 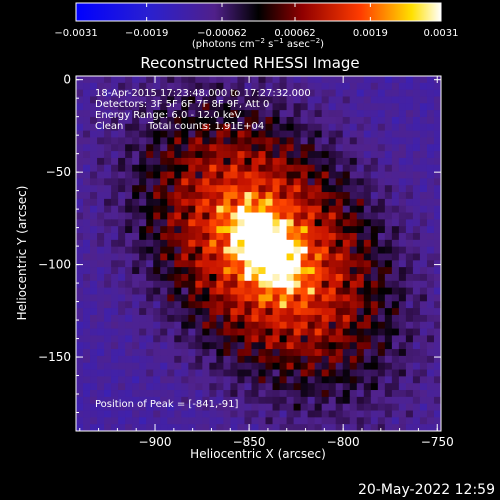 What do you see at coordinates (437, 442) in the screenshot?
I see `x-tick-label: −750` at bounding box center [437, 442].